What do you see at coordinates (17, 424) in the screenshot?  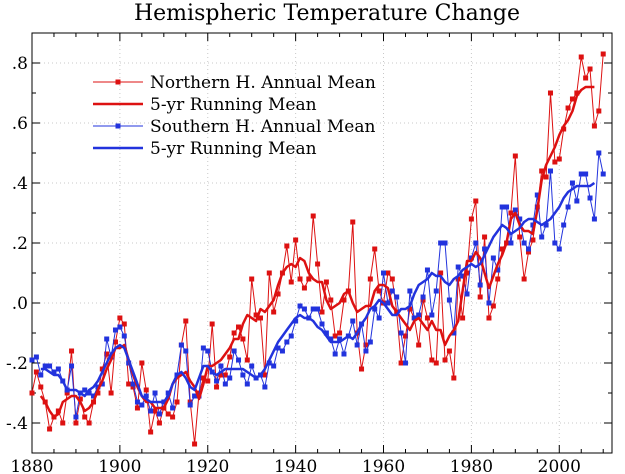 I see `y-tick-label: -.4` at bounding box center [17, 424].